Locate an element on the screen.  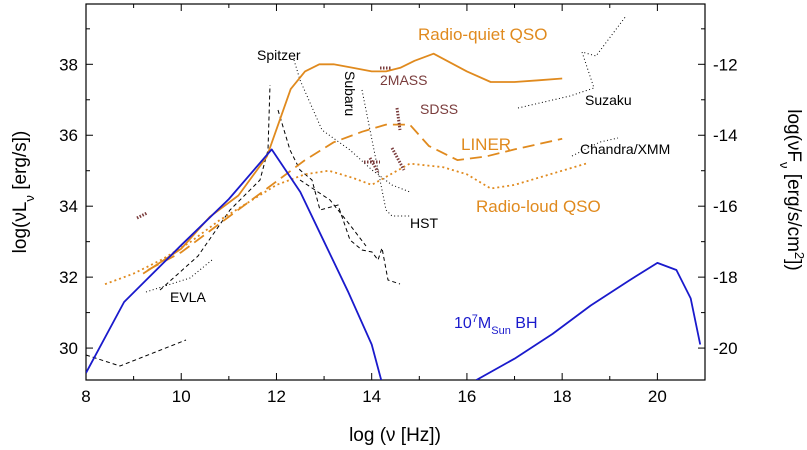
y-tick-label-right: -14 is located at coordinates (725, 135).